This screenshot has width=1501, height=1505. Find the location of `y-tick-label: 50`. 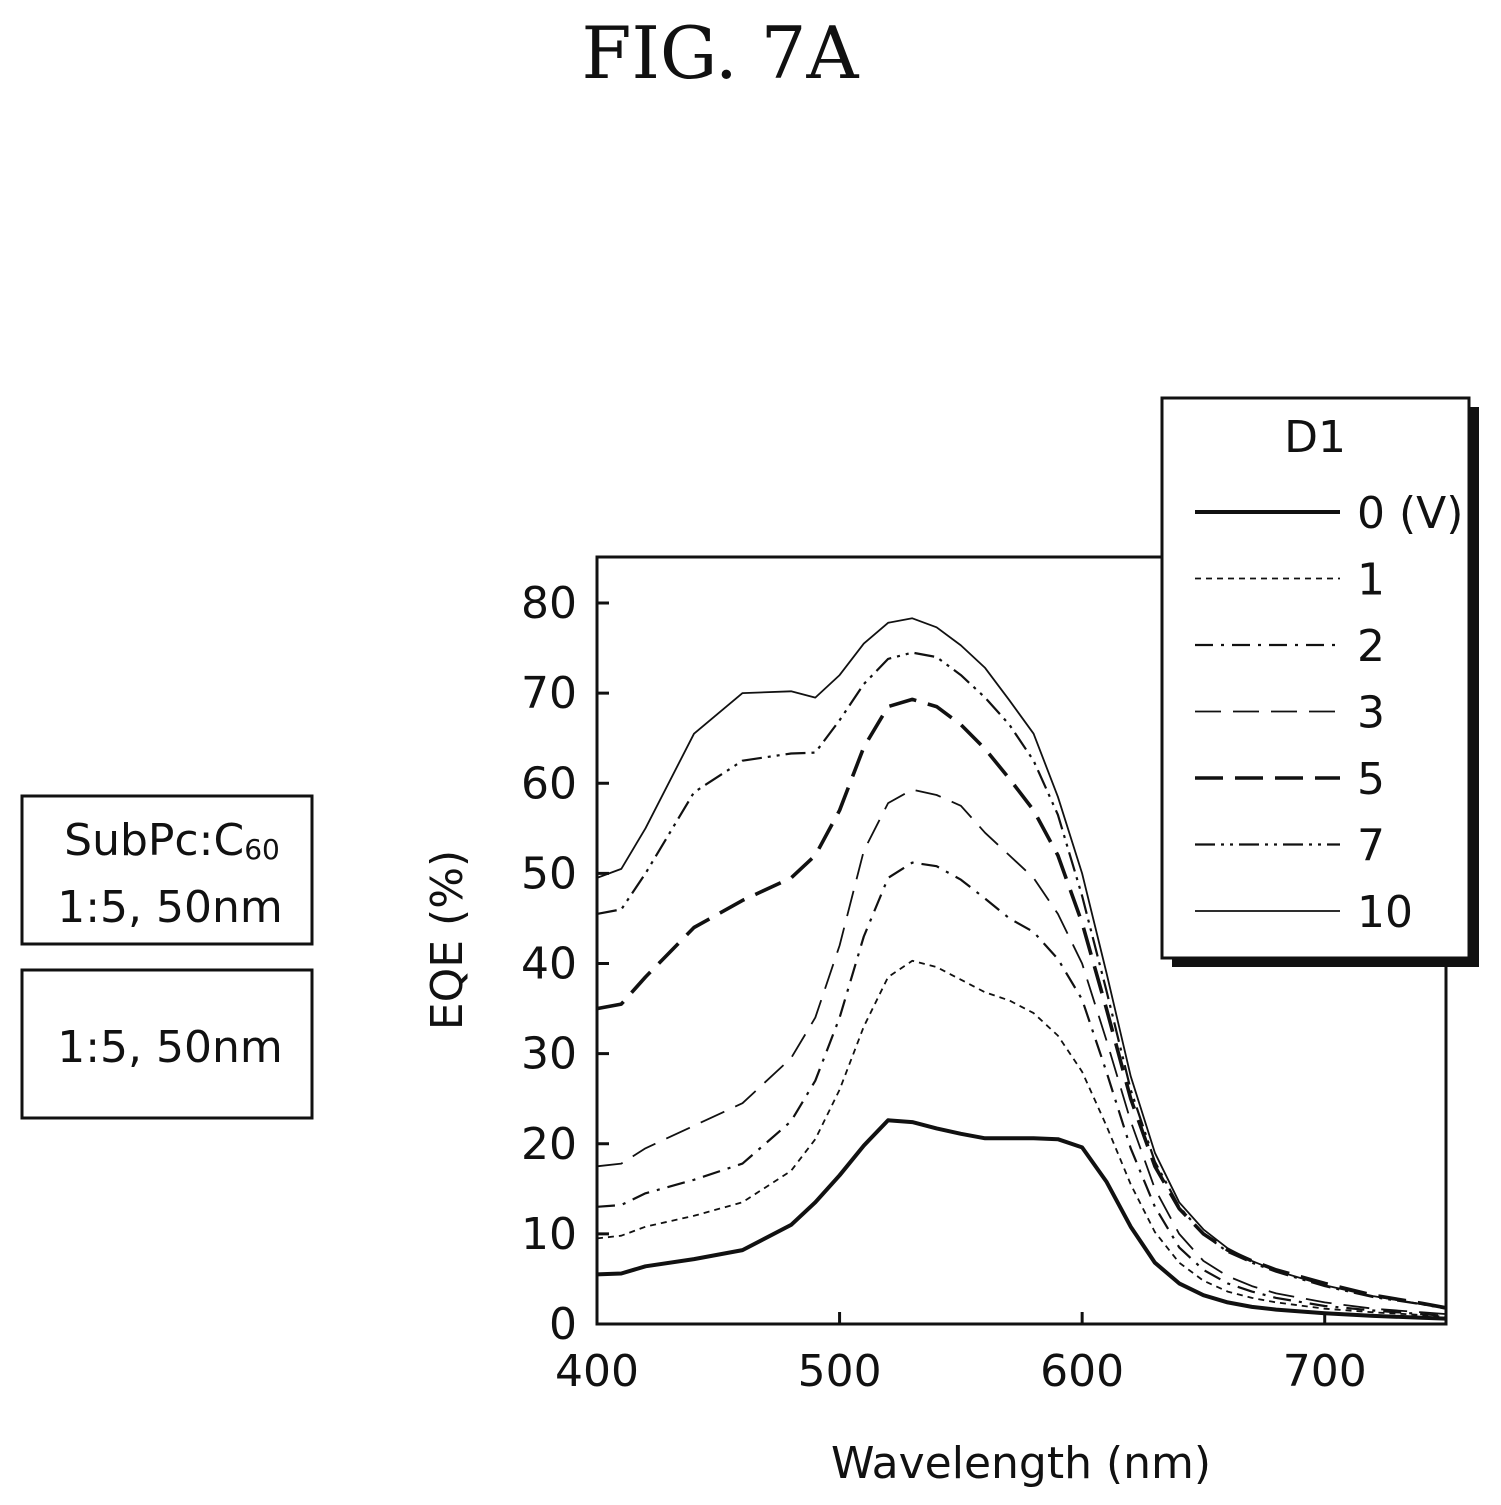

y-tick-label: 50 is located at coordinates (549, 873).